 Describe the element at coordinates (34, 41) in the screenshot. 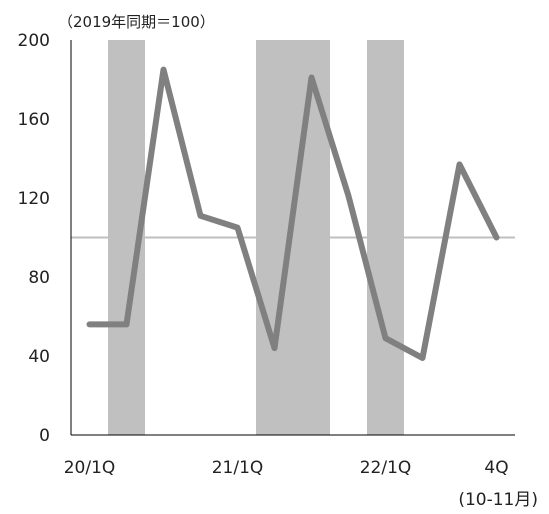

I see `y-tick-label: 200` at that location.